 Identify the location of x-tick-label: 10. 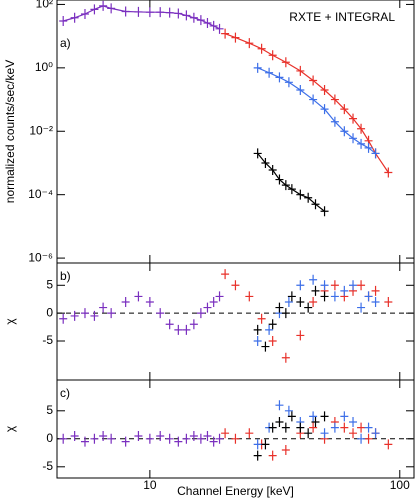
(150, 485).